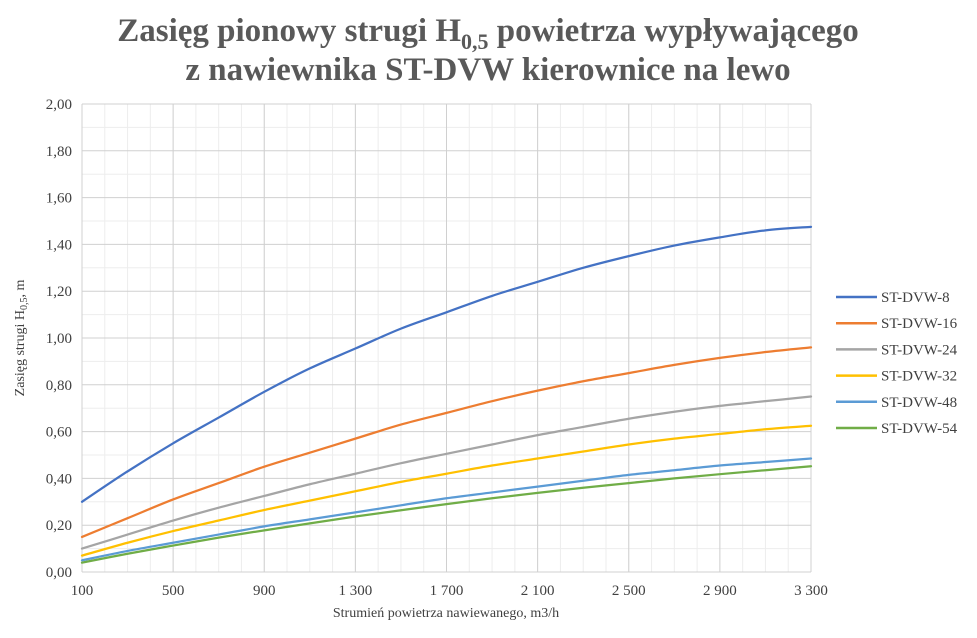 This screenshot has height=638, width=977. Describe the element at coordinates (59, 105) in the screenshot. I see `y-tick-label: 2,00` at that location.